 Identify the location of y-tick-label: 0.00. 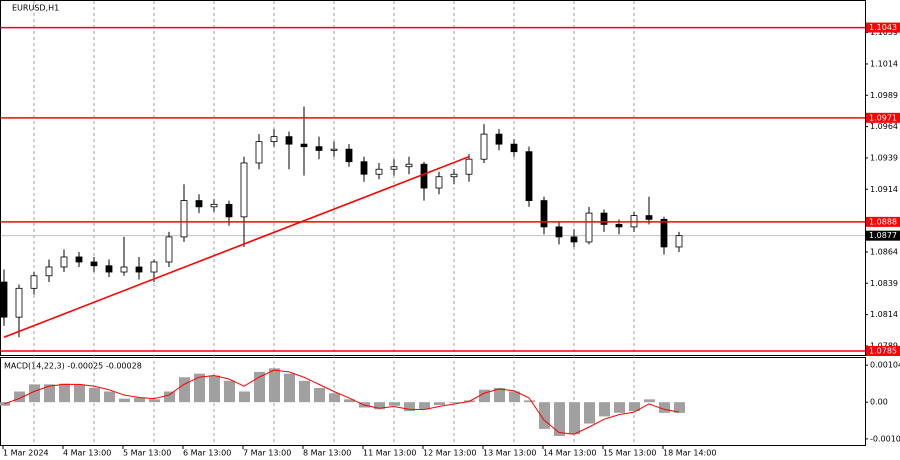
(879, 402).